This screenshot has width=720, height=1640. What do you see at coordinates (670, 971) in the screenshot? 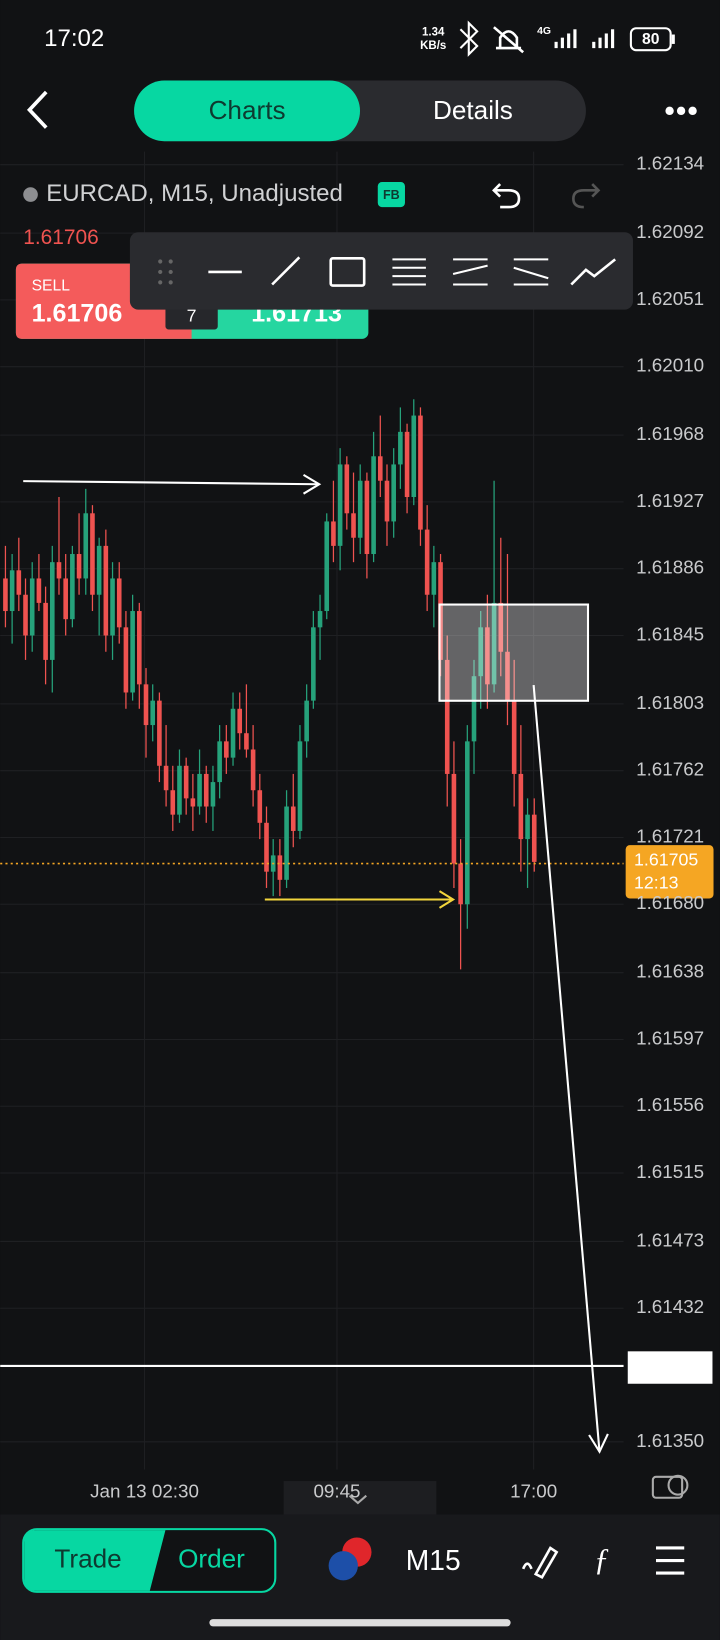
I see `y-tick-label: 1.61638` at bounding box center [670, 971].